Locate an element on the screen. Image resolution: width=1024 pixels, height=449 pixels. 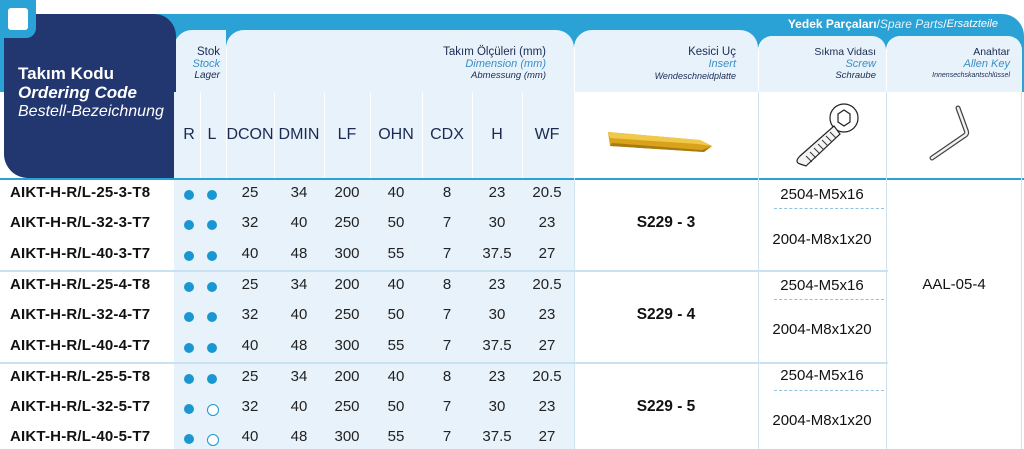
col-l: L is located at coordinates (212, 134).